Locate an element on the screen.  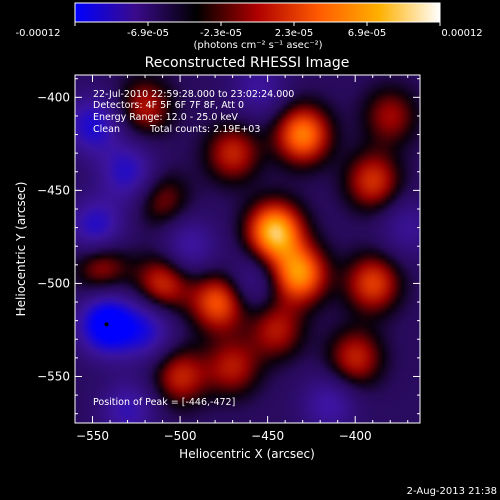
annotation-counts: Total counts: 2.19E+03 is located at coordinates (204, 129).